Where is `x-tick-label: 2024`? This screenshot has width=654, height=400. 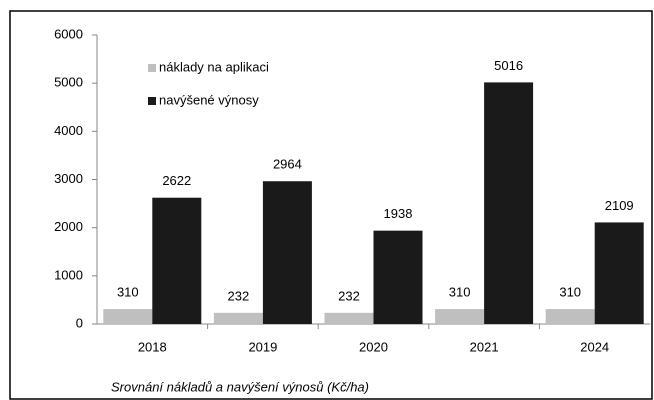 x-tick-label: 2024 is located at coordinates (594, 346).